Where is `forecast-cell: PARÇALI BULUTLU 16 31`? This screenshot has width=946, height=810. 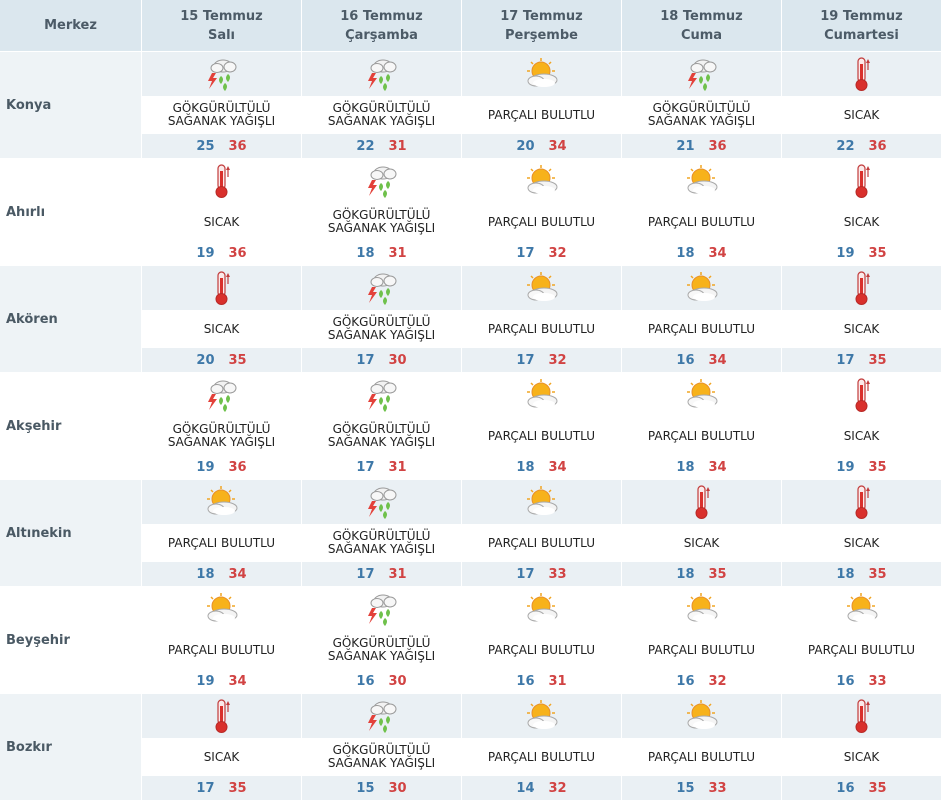 forecast-cell: PARÇALI BULUTLU 16 31 is located at coordinates (542, 640).